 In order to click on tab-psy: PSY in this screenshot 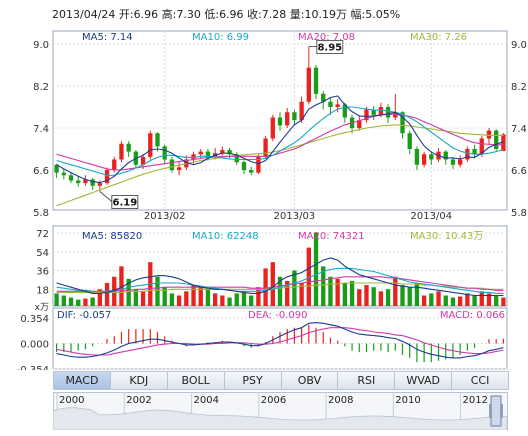, I will do `click(252, 380)`.